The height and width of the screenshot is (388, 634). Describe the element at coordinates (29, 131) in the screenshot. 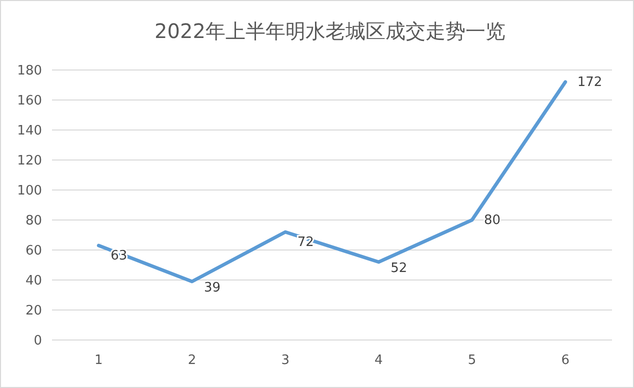

I see `y-tick-label: 140` at that location.